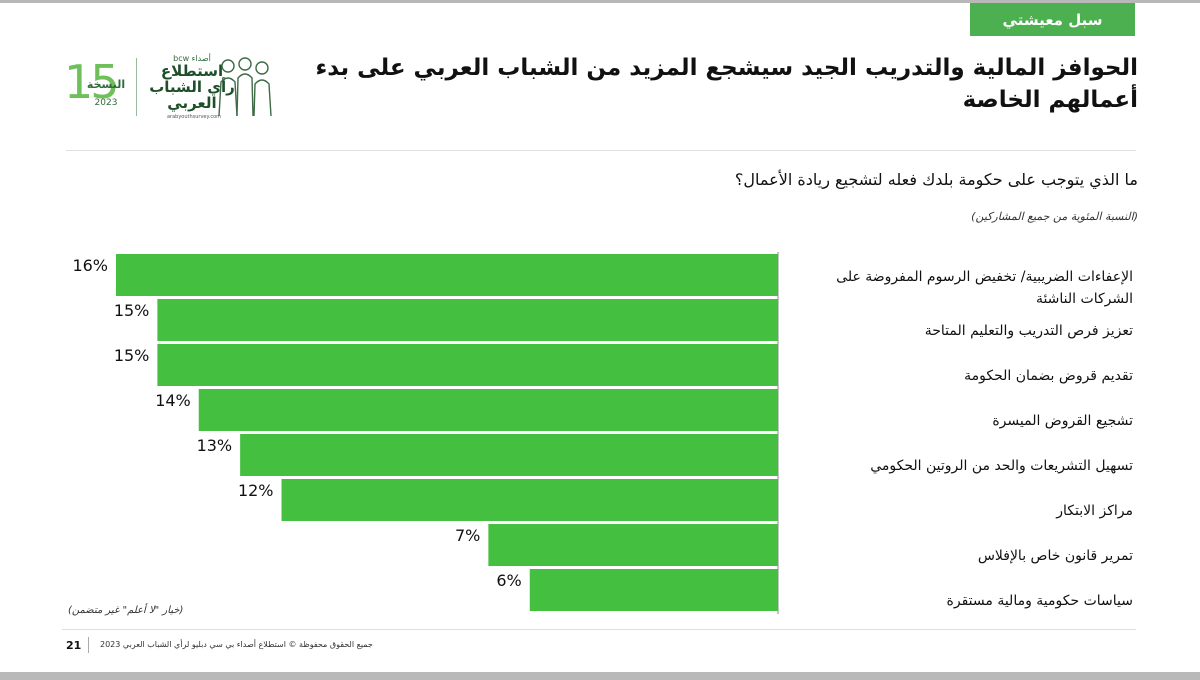 This screenshot has height=680, width=1200. I want to click on edition-year: 2023, so click(106, 103).